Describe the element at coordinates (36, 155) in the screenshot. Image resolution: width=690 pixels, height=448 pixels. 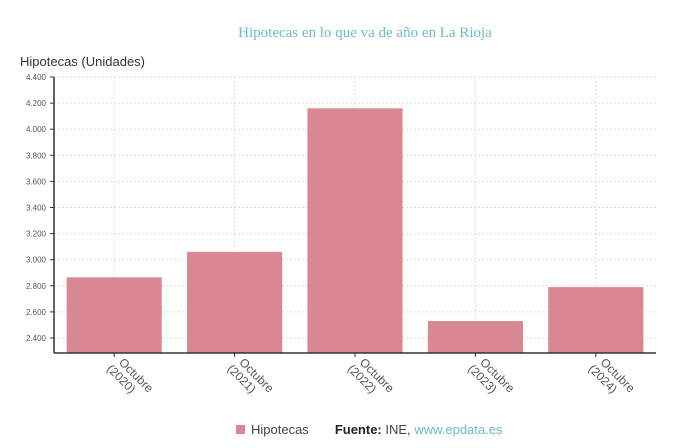
I see `y-tick-label: 3.800` at that location.